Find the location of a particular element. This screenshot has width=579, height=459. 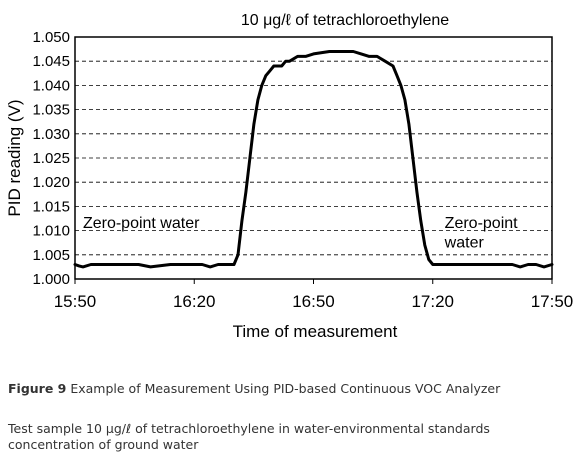

y-tick-label: 1.005 is located at coordinates (51, 255).